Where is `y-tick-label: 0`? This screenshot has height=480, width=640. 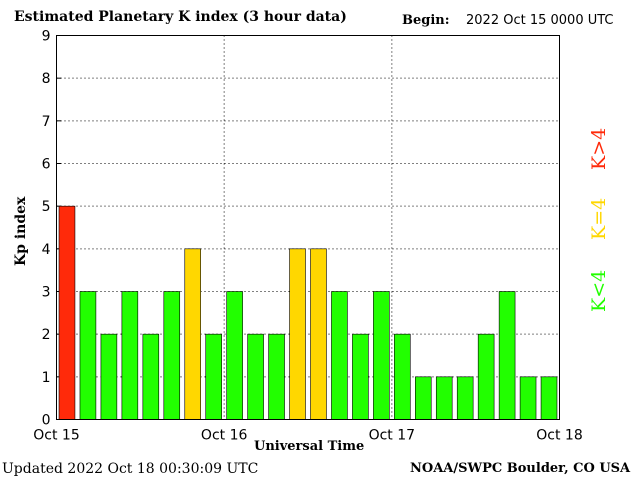
y-tick-label: 0 is located at coordinates (46, 421).